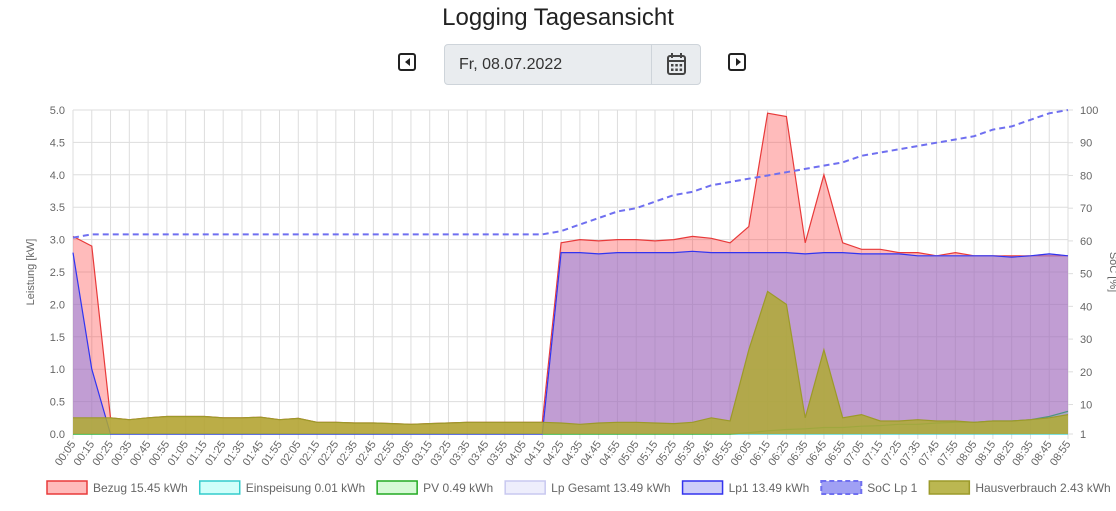  Describe the element at coordinates (140, 488) in the screenshot. I see `legend-label: Bezug 15.45 kWh` at that location.